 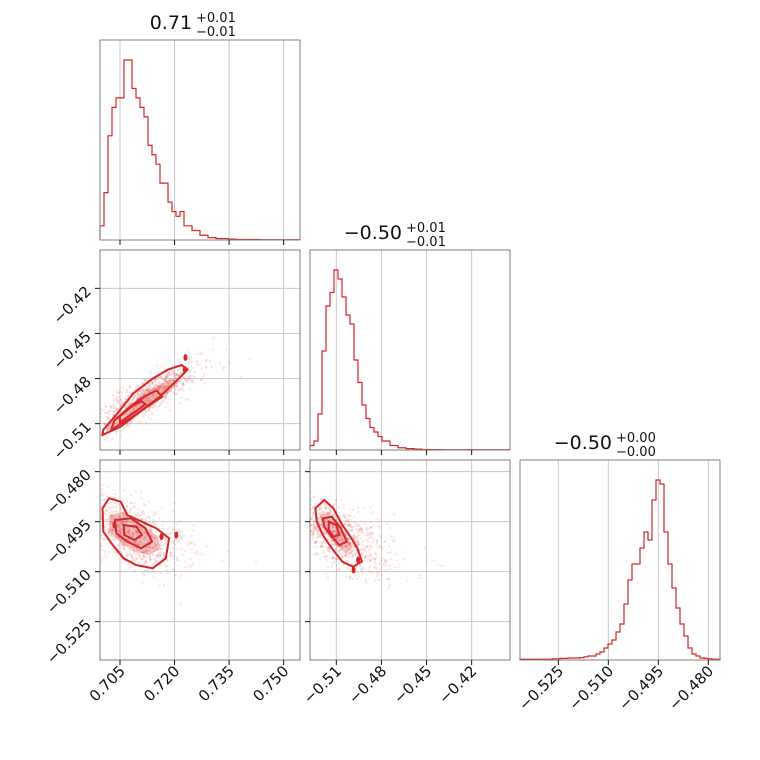 What do you see at coordinates (72, 350) in the screenshot?
I see `y-tick-label: −0.45` at bounding box center [72, 350].